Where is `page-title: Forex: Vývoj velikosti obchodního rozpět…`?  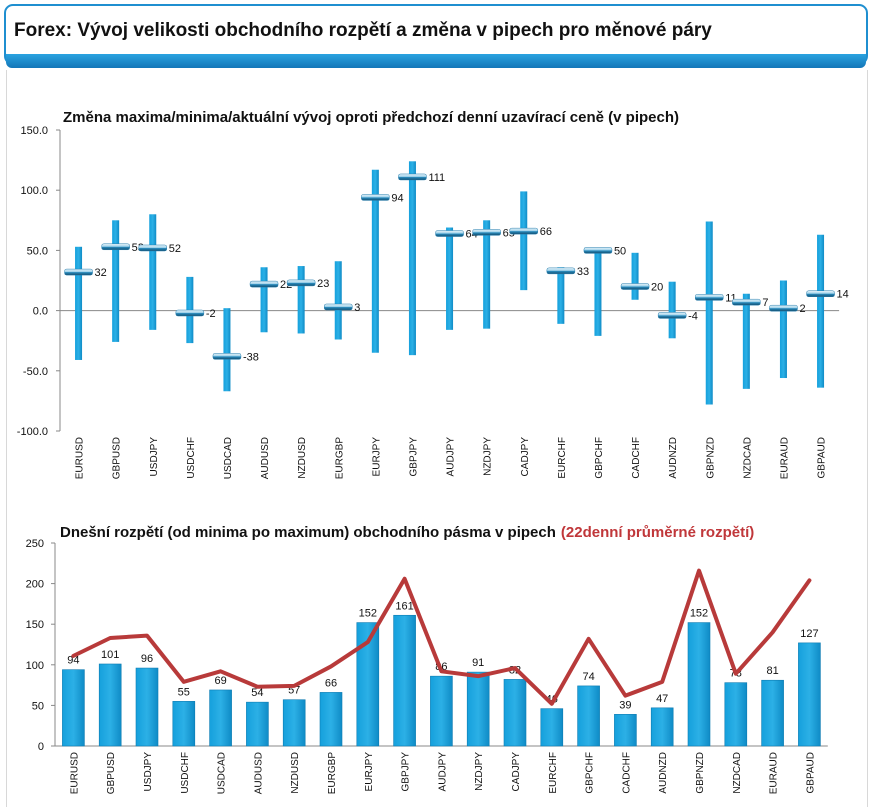
page-title: Forex: Vývoj velikosti obchodního rozpět… is located at coordinates (363, 30).